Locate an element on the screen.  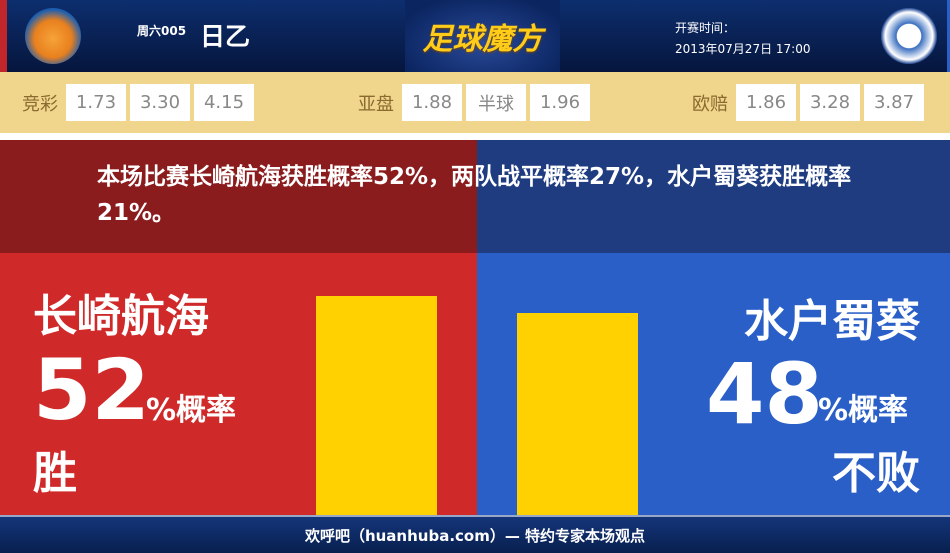
away-percent-unit: %概率 is located at coordinates (863, 410).